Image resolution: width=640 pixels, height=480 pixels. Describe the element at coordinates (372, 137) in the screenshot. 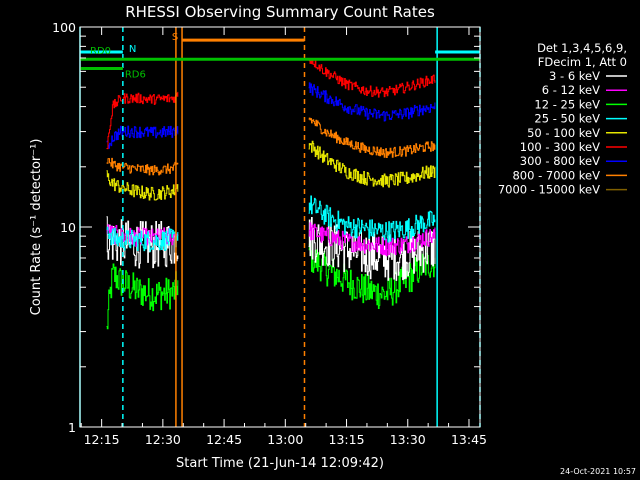

I see `series-line-800-7000-keV-seg2` at that location.